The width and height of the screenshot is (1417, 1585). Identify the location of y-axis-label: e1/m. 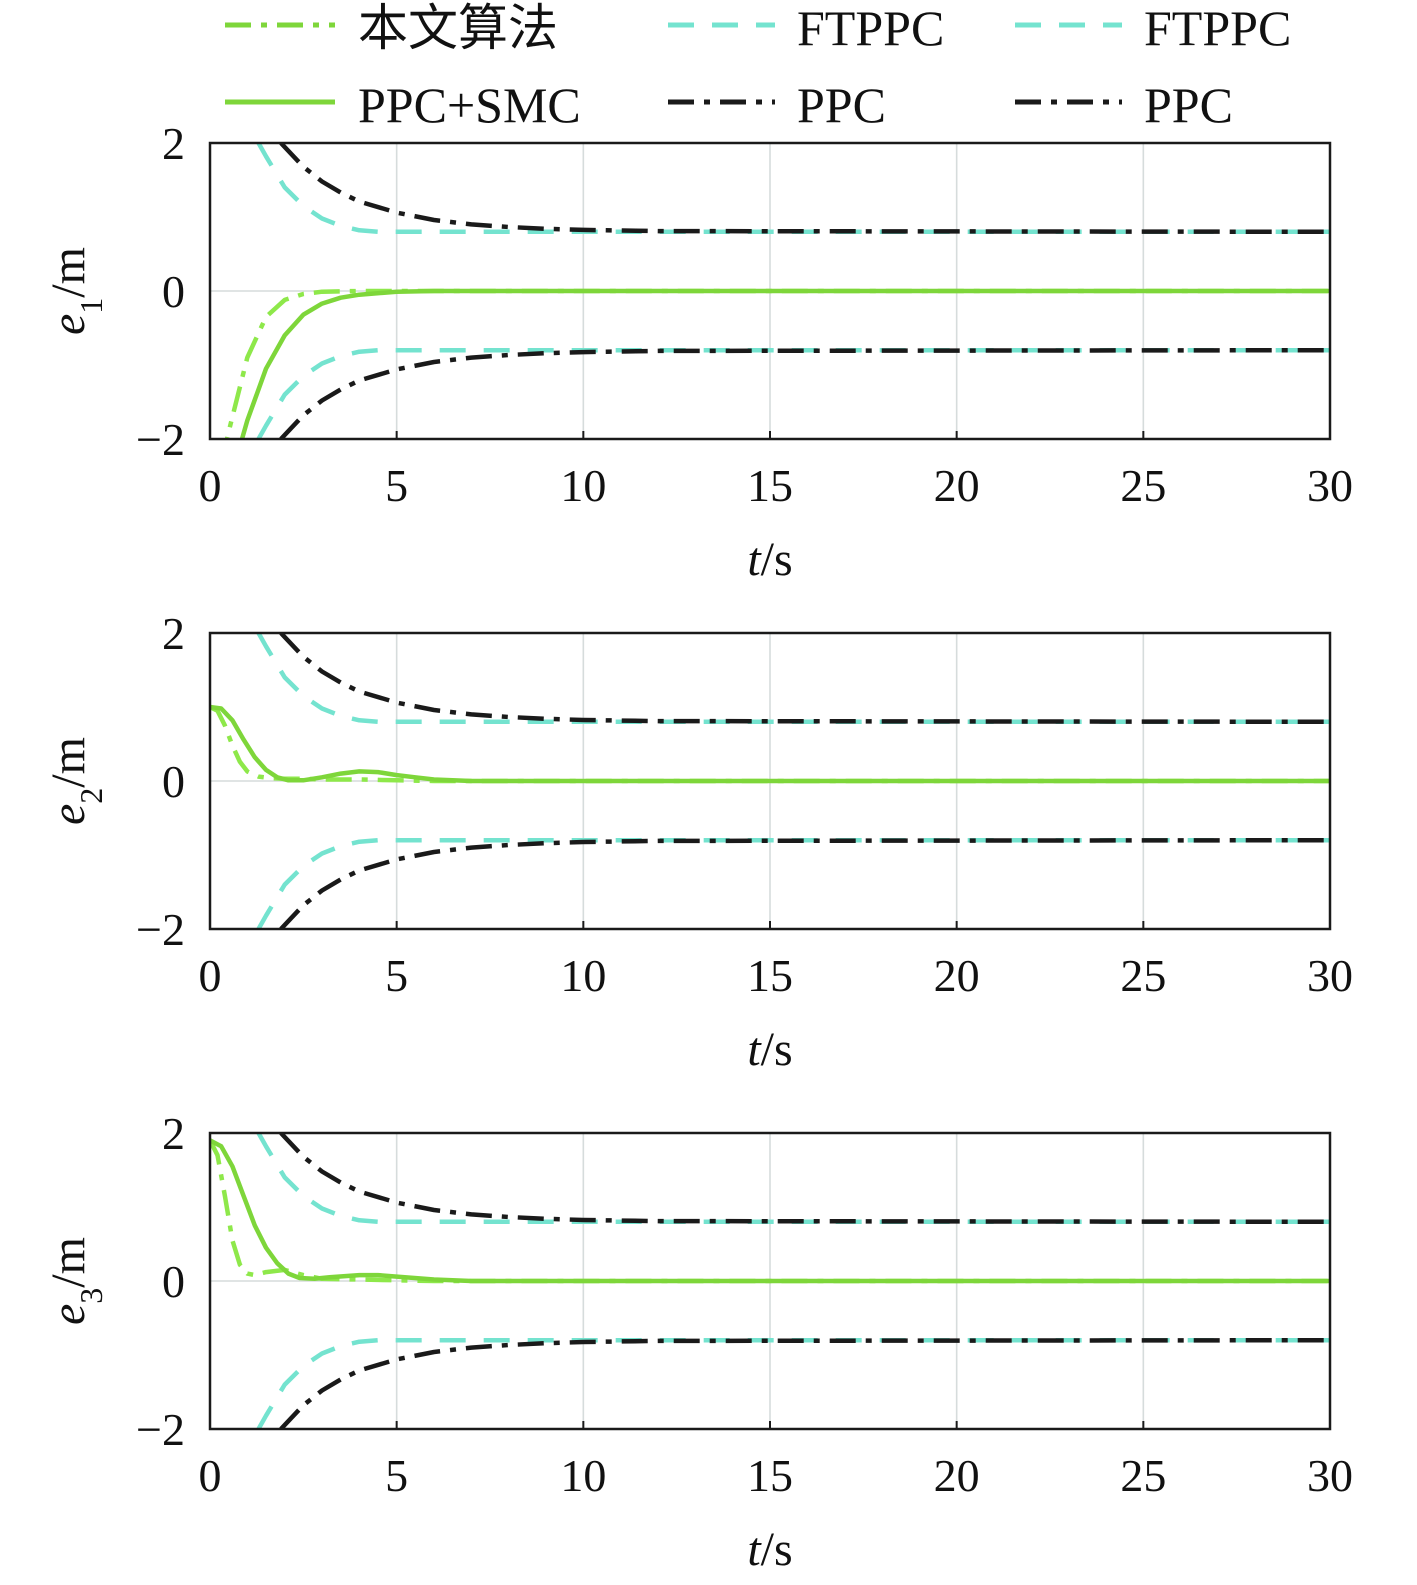
(75, 291).